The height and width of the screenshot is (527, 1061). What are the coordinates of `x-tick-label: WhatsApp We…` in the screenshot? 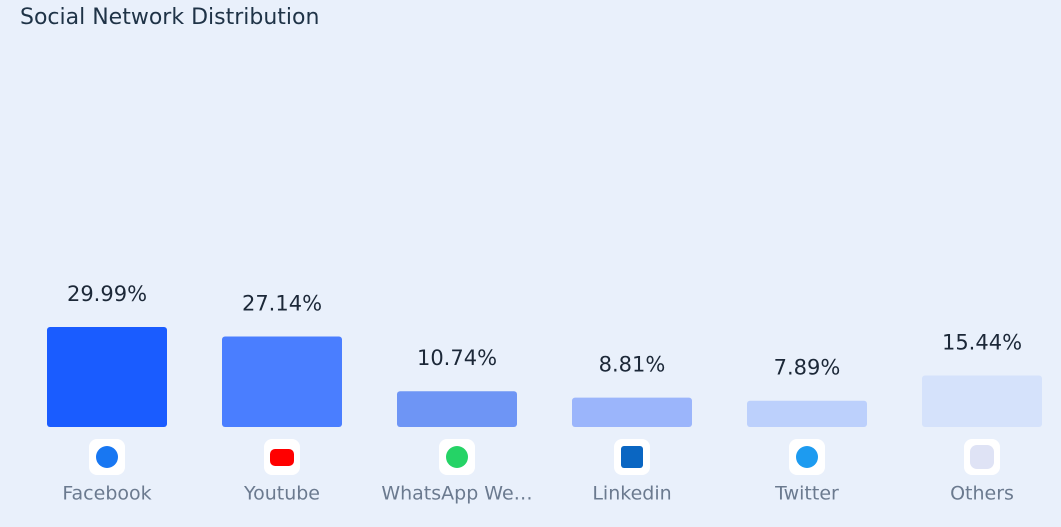 It's located at (456, 494).